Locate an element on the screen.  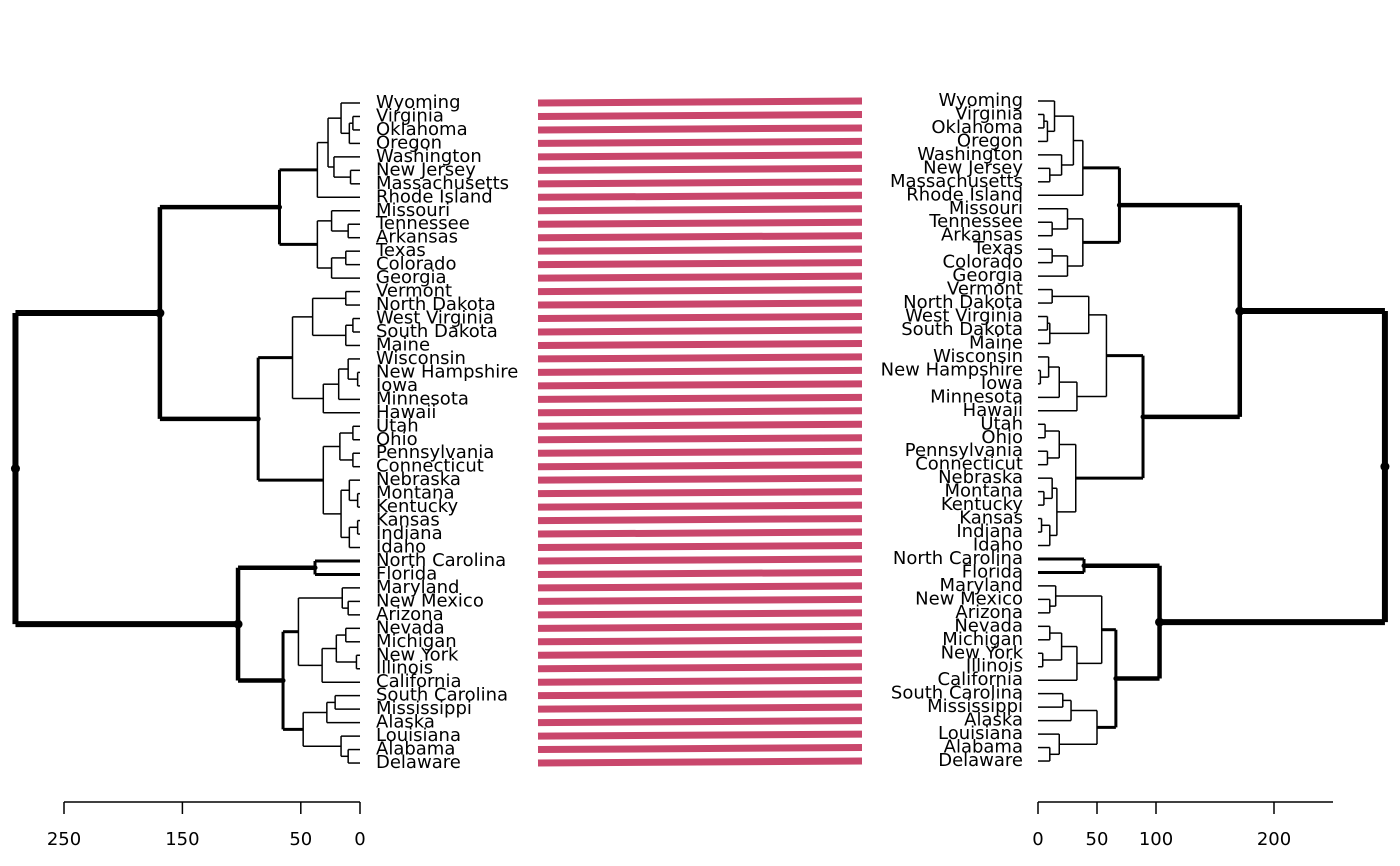
node-dot is located at coordinates (15, 469).